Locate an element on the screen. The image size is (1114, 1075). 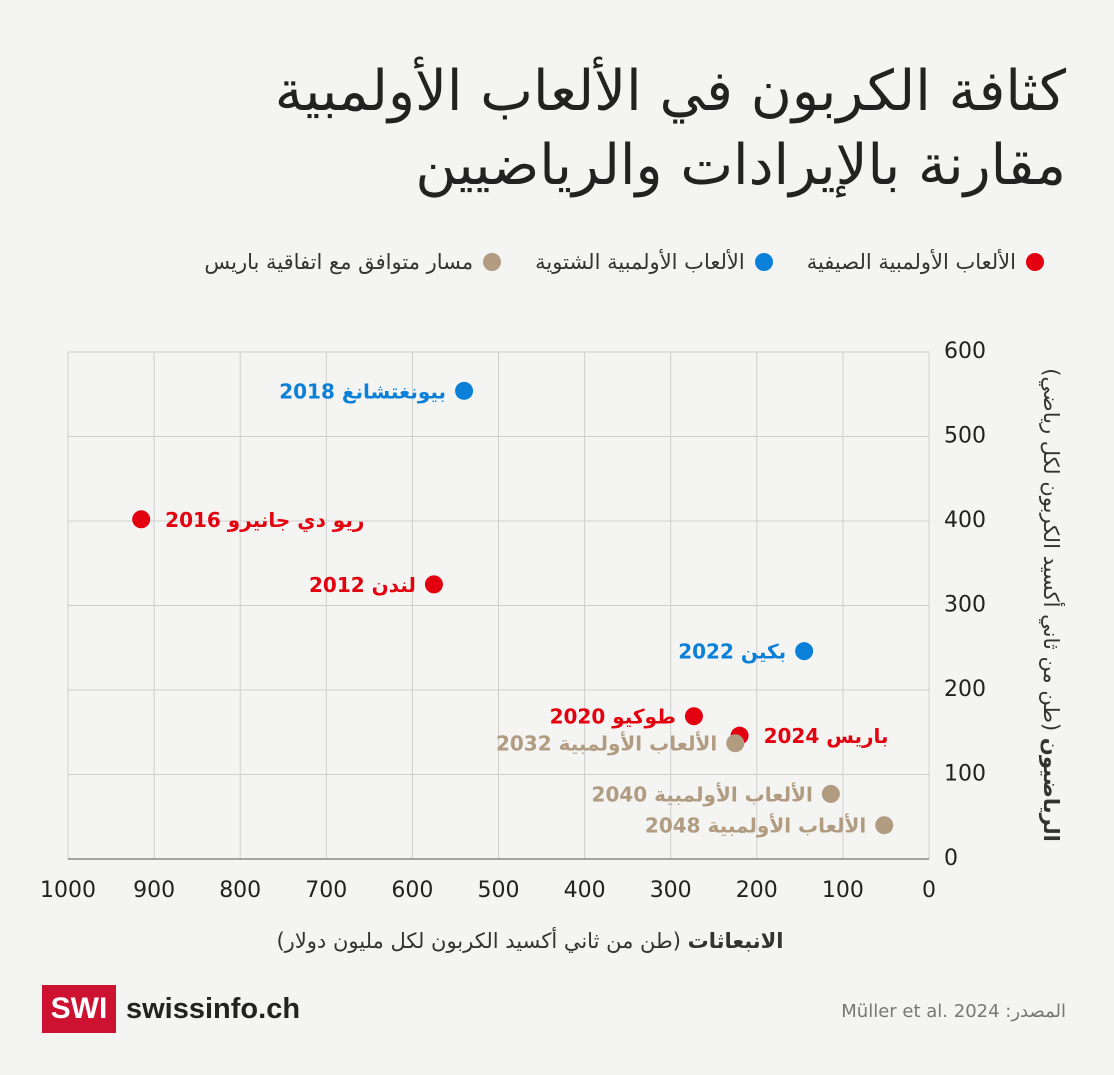
logo: SWI swissinfo.ch is located at coordinates (171, 1009).